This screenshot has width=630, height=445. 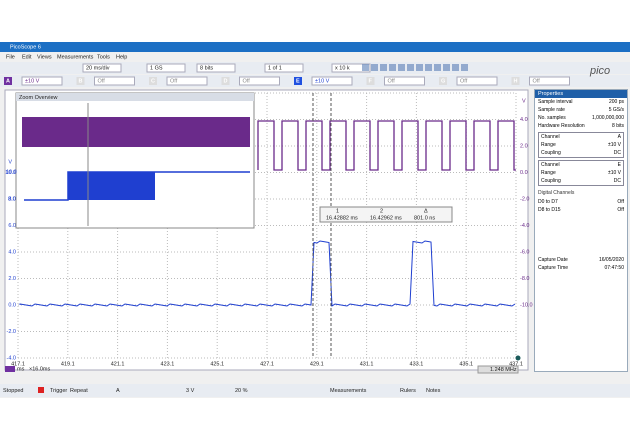 I want to click on x-tick-label: 429.1, so click(x=317, y=364).